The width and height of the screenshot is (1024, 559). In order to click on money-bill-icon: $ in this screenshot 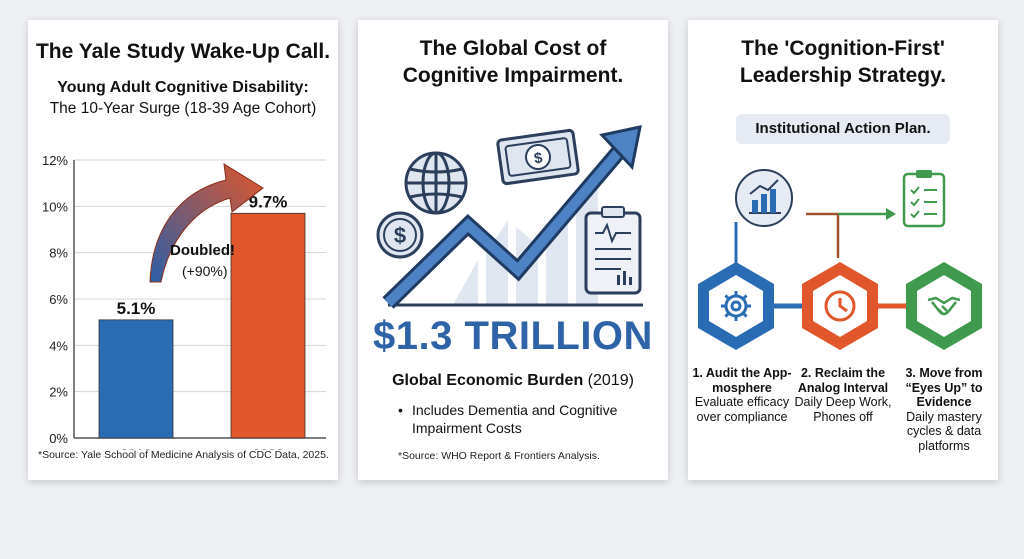, I will do `click(538, 157)`.